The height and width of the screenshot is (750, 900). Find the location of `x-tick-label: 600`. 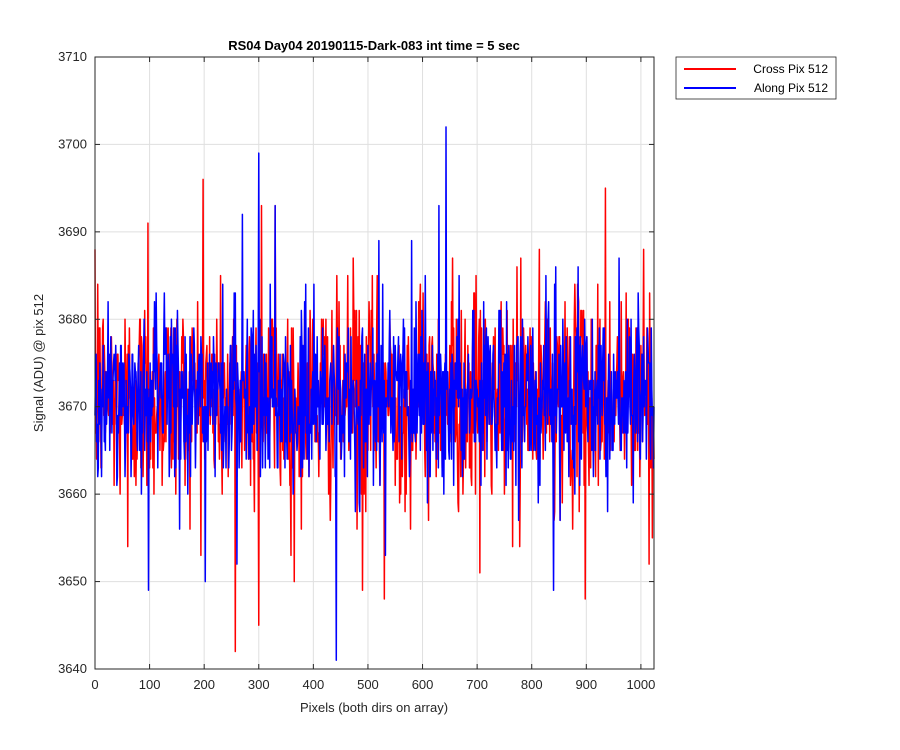

x-tick-label: 600 is located at coordinates (423, 684).